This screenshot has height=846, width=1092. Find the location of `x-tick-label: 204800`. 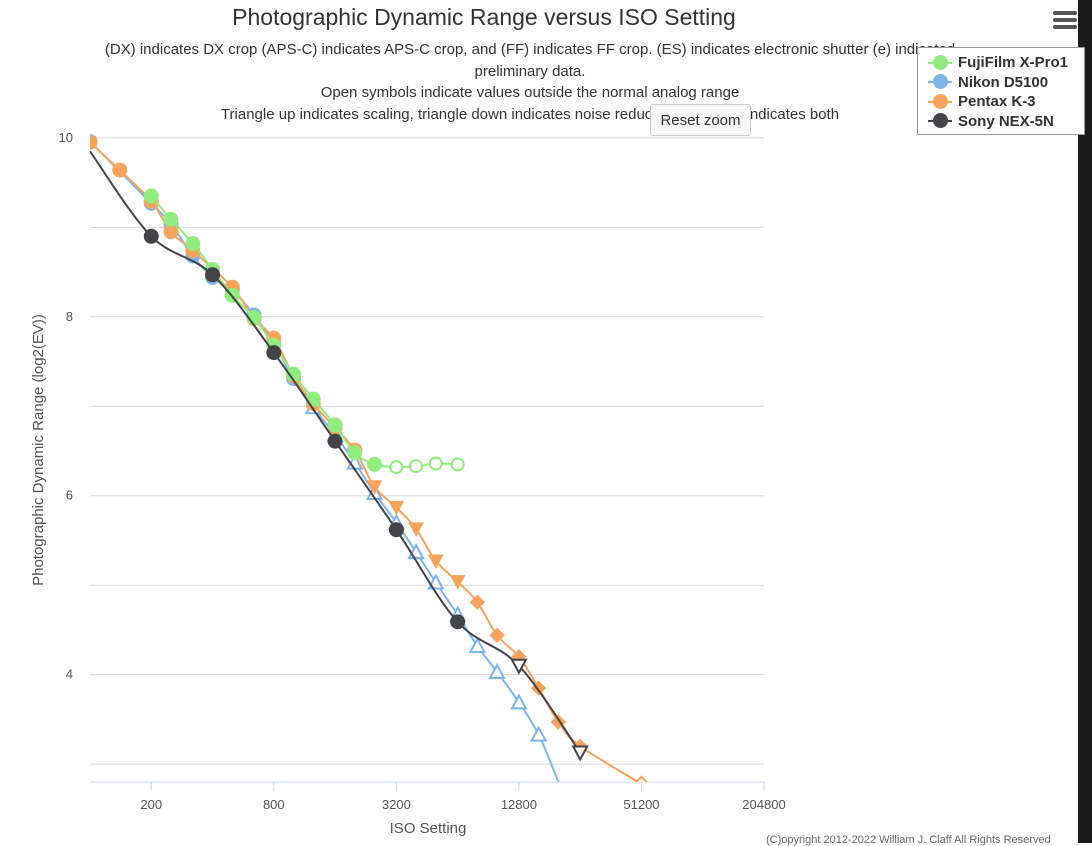

x-tick-label: 204800 is located at coordinates (763, 804).